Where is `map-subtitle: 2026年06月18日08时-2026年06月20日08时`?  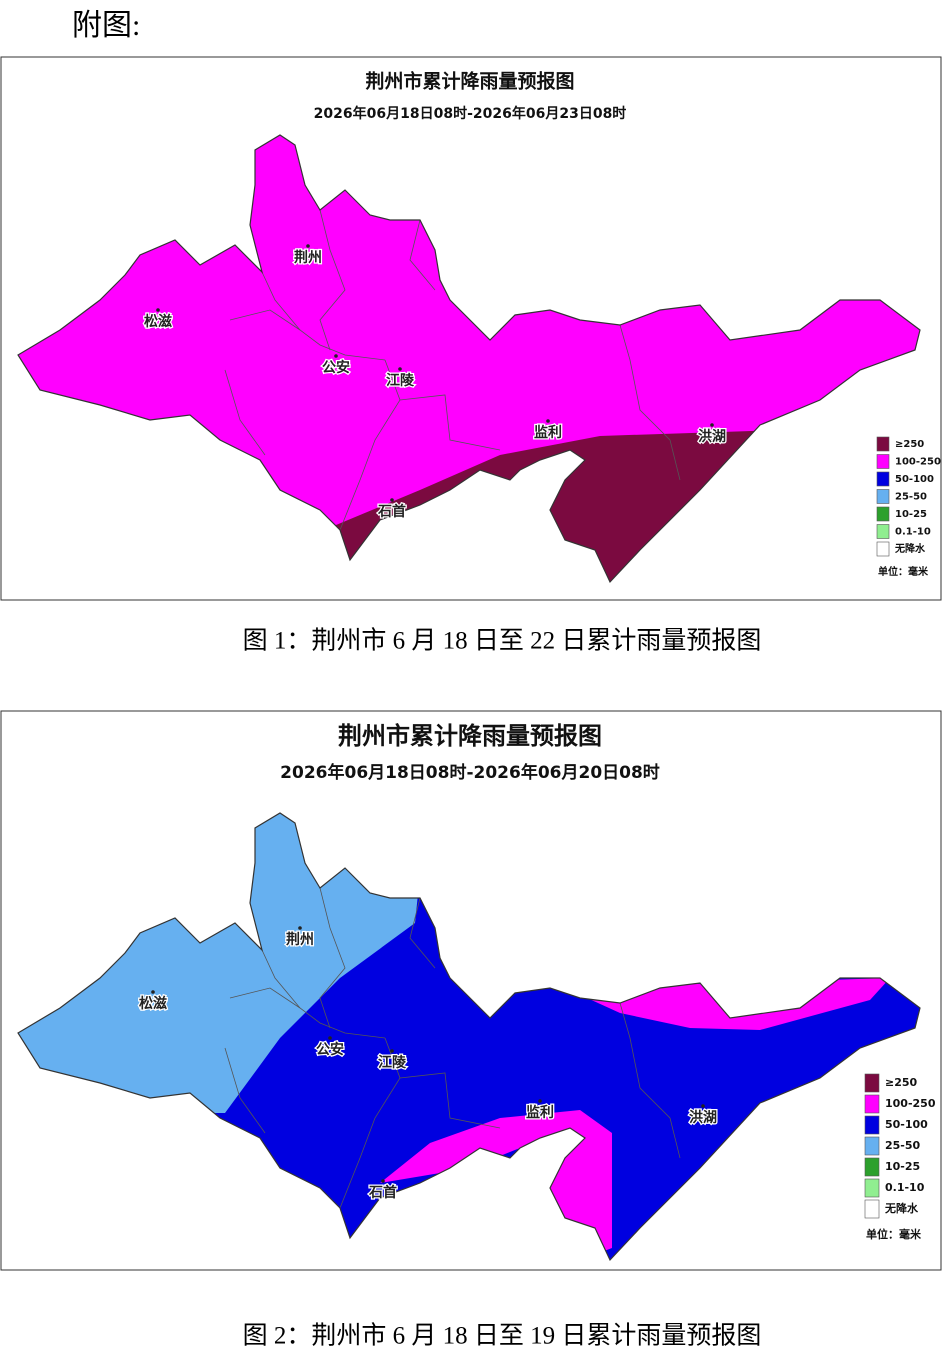
map-subtitle: 2026年06月18日08时-2026年06月20日08时 is located at coordinates (470, 772).